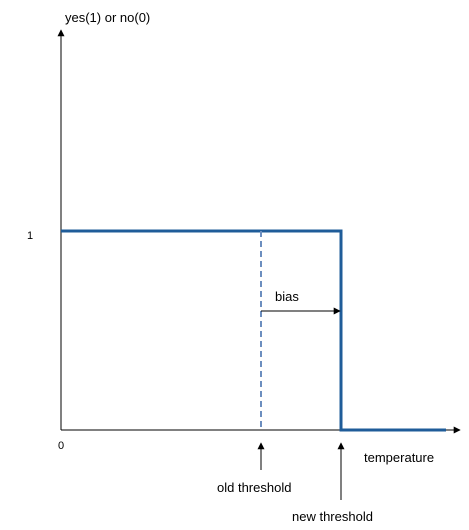  Describe the element at coordinates (399, 457) in the screenshot. I see `x-axis-label: temperature` at that location.